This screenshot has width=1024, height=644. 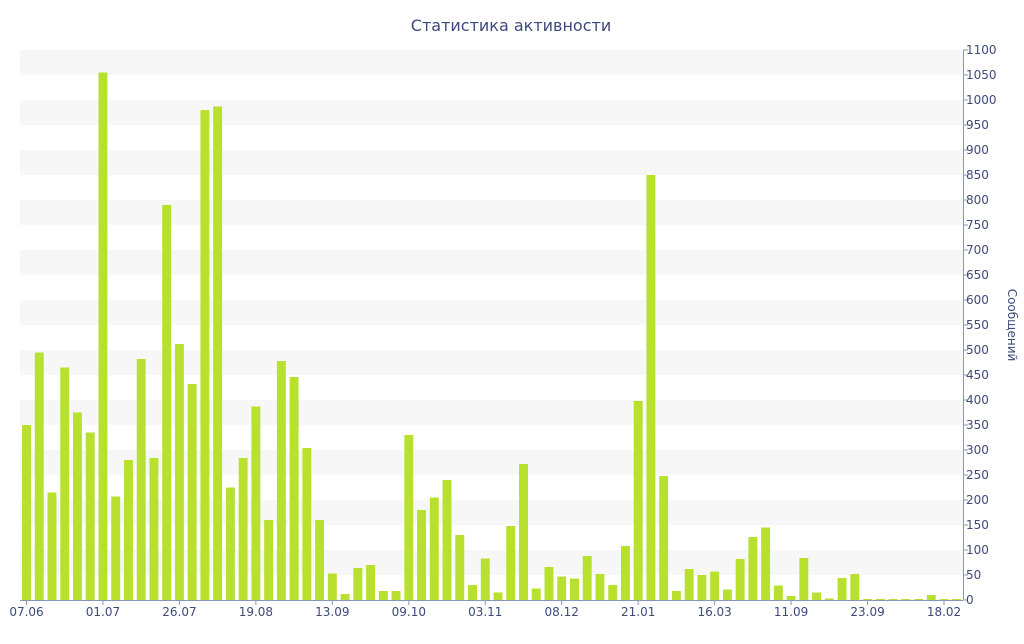 I want to click on y-tick-label: 950, so click(x=977, y=125).